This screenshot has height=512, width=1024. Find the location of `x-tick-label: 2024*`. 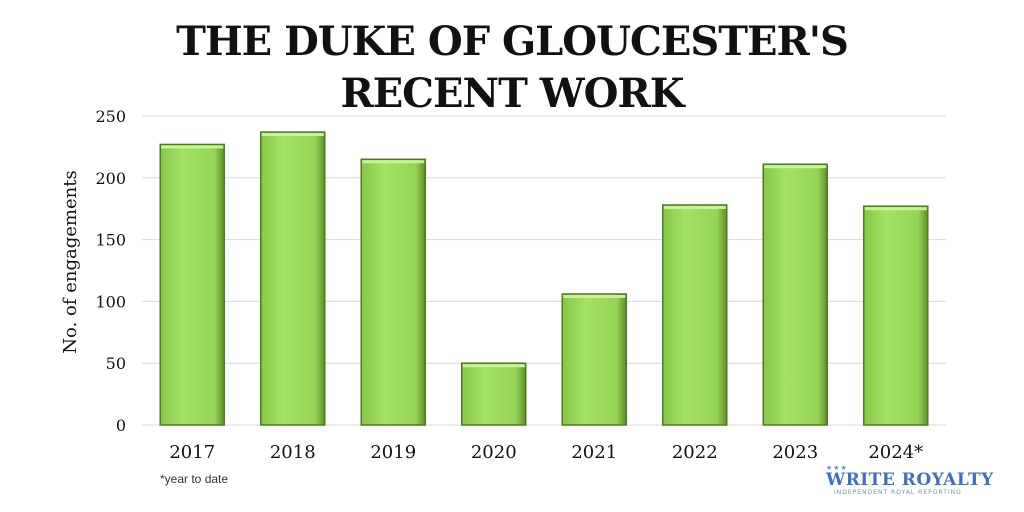

x-tick-label: 2024* is located at coordinates (895, 452).